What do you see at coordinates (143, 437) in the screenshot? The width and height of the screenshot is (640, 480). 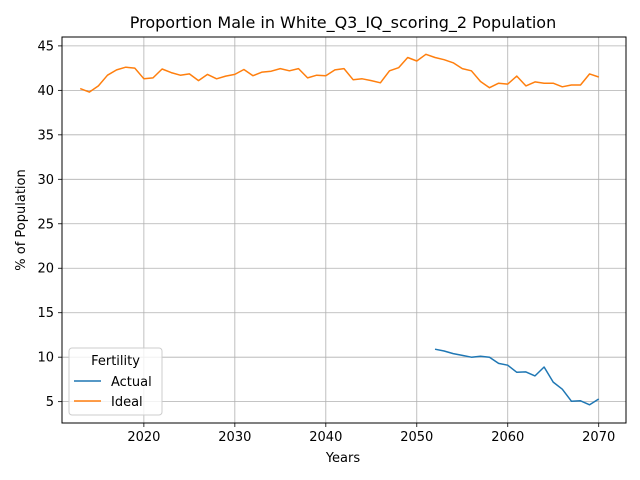 I see `x-tick-label: 2020` at bounding box center [143, 437].